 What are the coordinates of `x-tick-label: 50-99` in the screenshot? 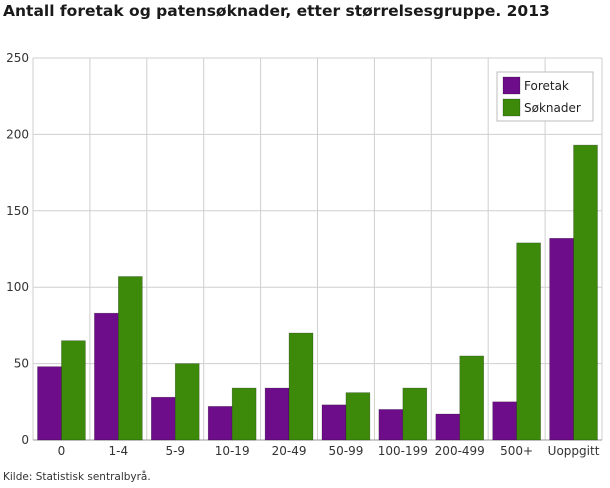 It's located at (346, 451).